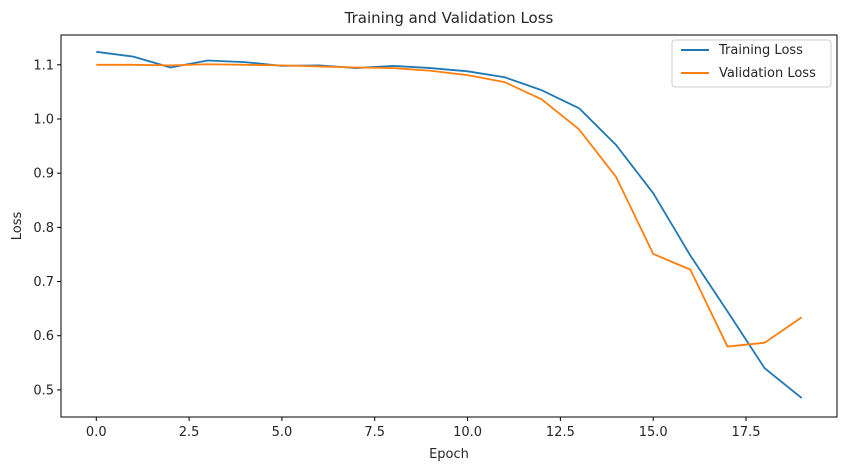 Image resolution: width=846 pixels, height=470 pixels. Describe the element at coordinates (467, 432) in the screenshot. I see `x-tick-label: 10.0` at that location.